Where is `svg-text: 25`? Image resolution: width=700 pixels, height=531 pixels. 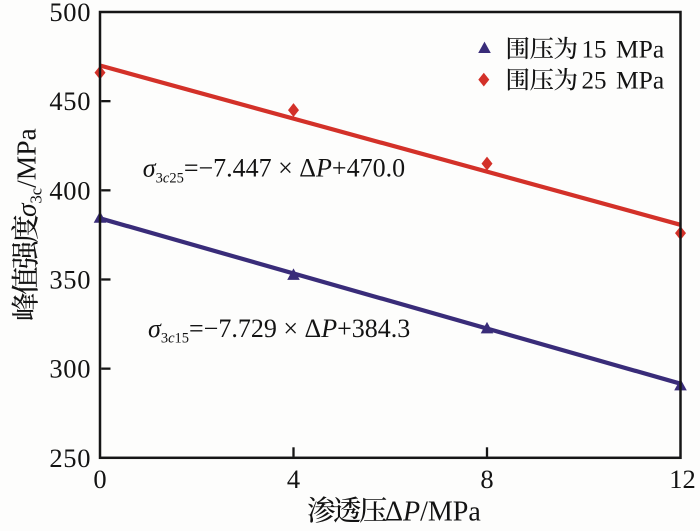
svg-text: 25 is located at coordinates (594, 81).